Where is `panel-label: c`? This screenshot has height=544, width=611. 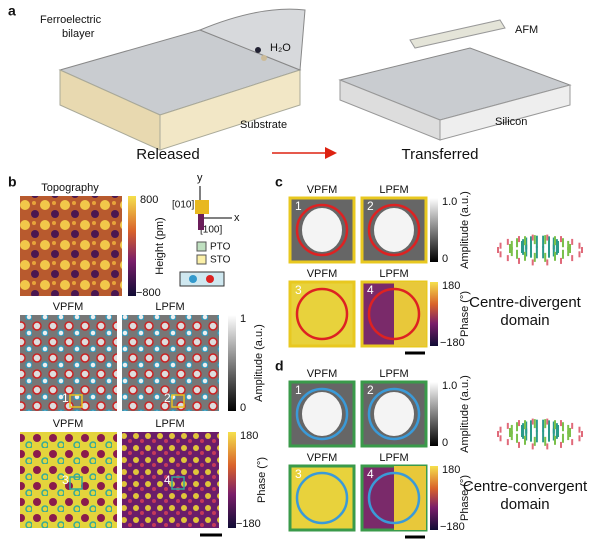
panel-label: c is located at coordinates (279, 182).